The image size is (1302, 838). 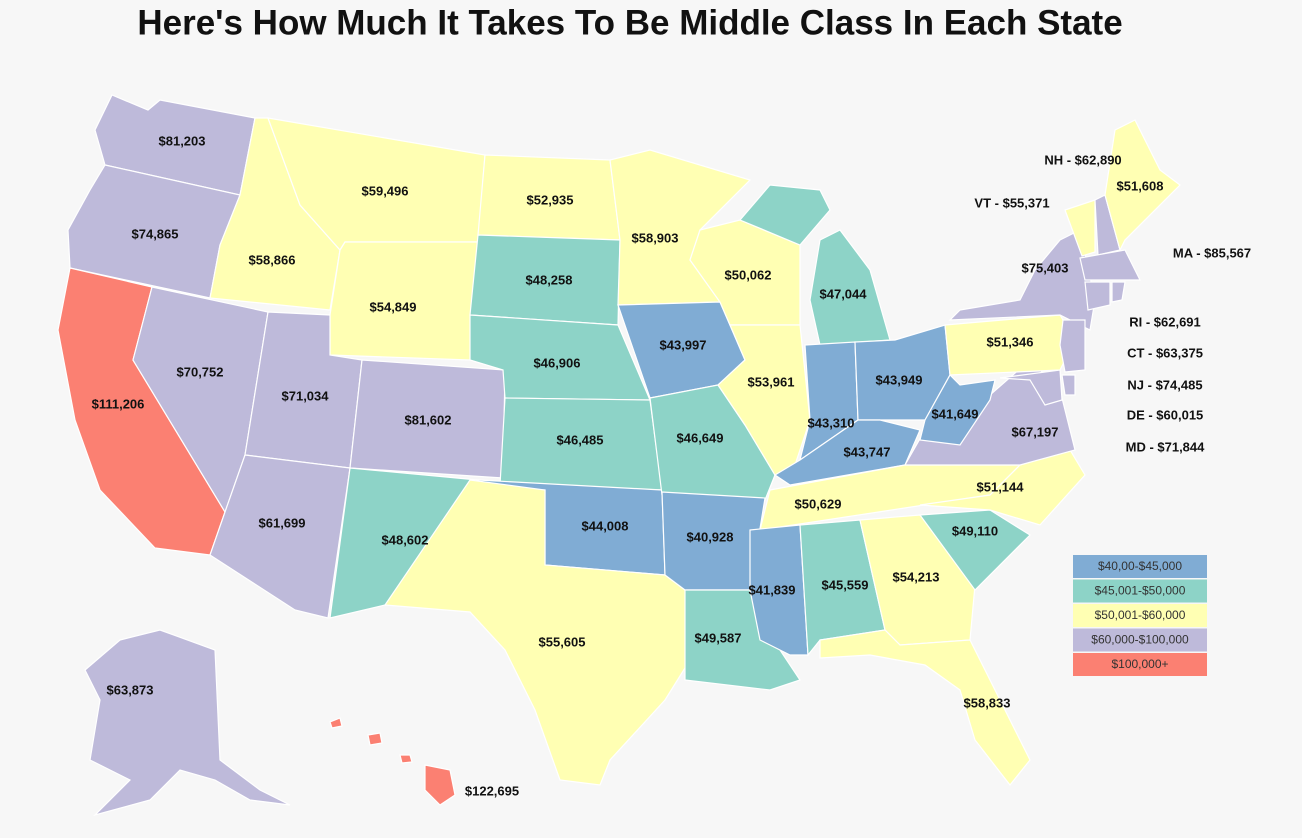 I want to click on state-label: $54,213, so click(x=916, y=576).